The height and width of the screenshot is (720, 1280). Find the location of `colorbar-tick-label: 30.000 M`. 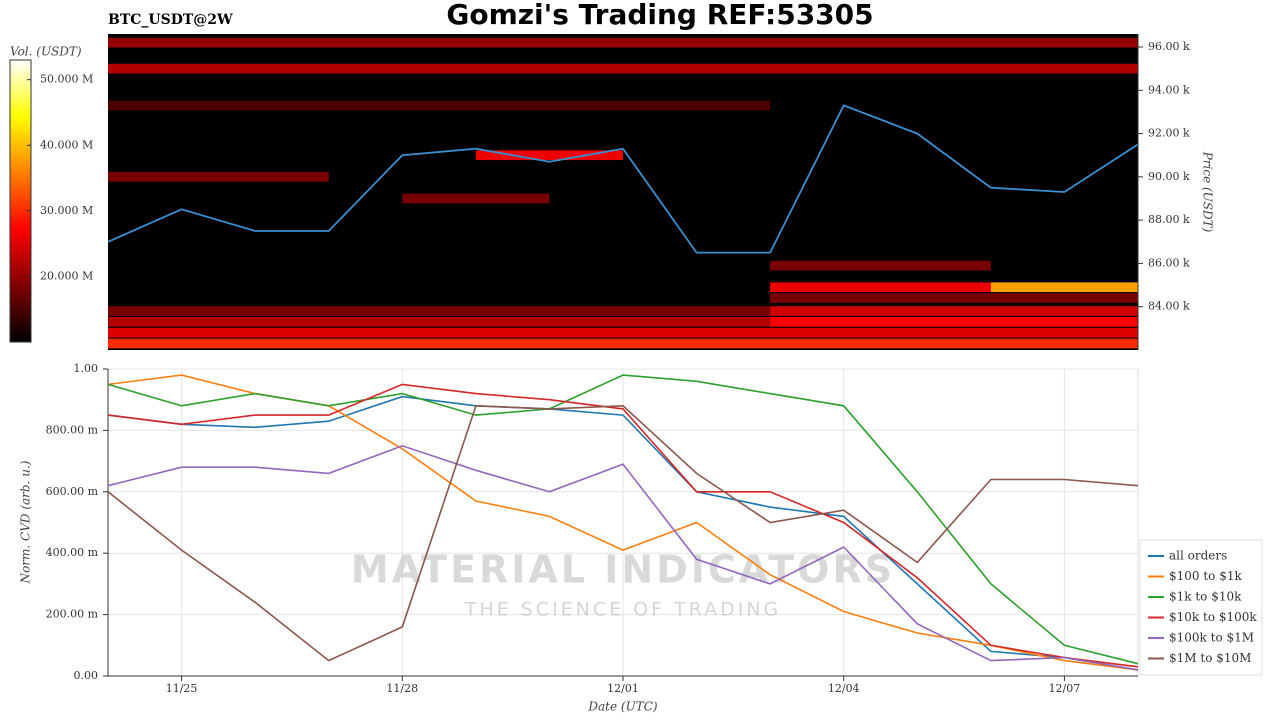

colorbar-tick-label: 30.000 M is located at coordinates (66, 210).